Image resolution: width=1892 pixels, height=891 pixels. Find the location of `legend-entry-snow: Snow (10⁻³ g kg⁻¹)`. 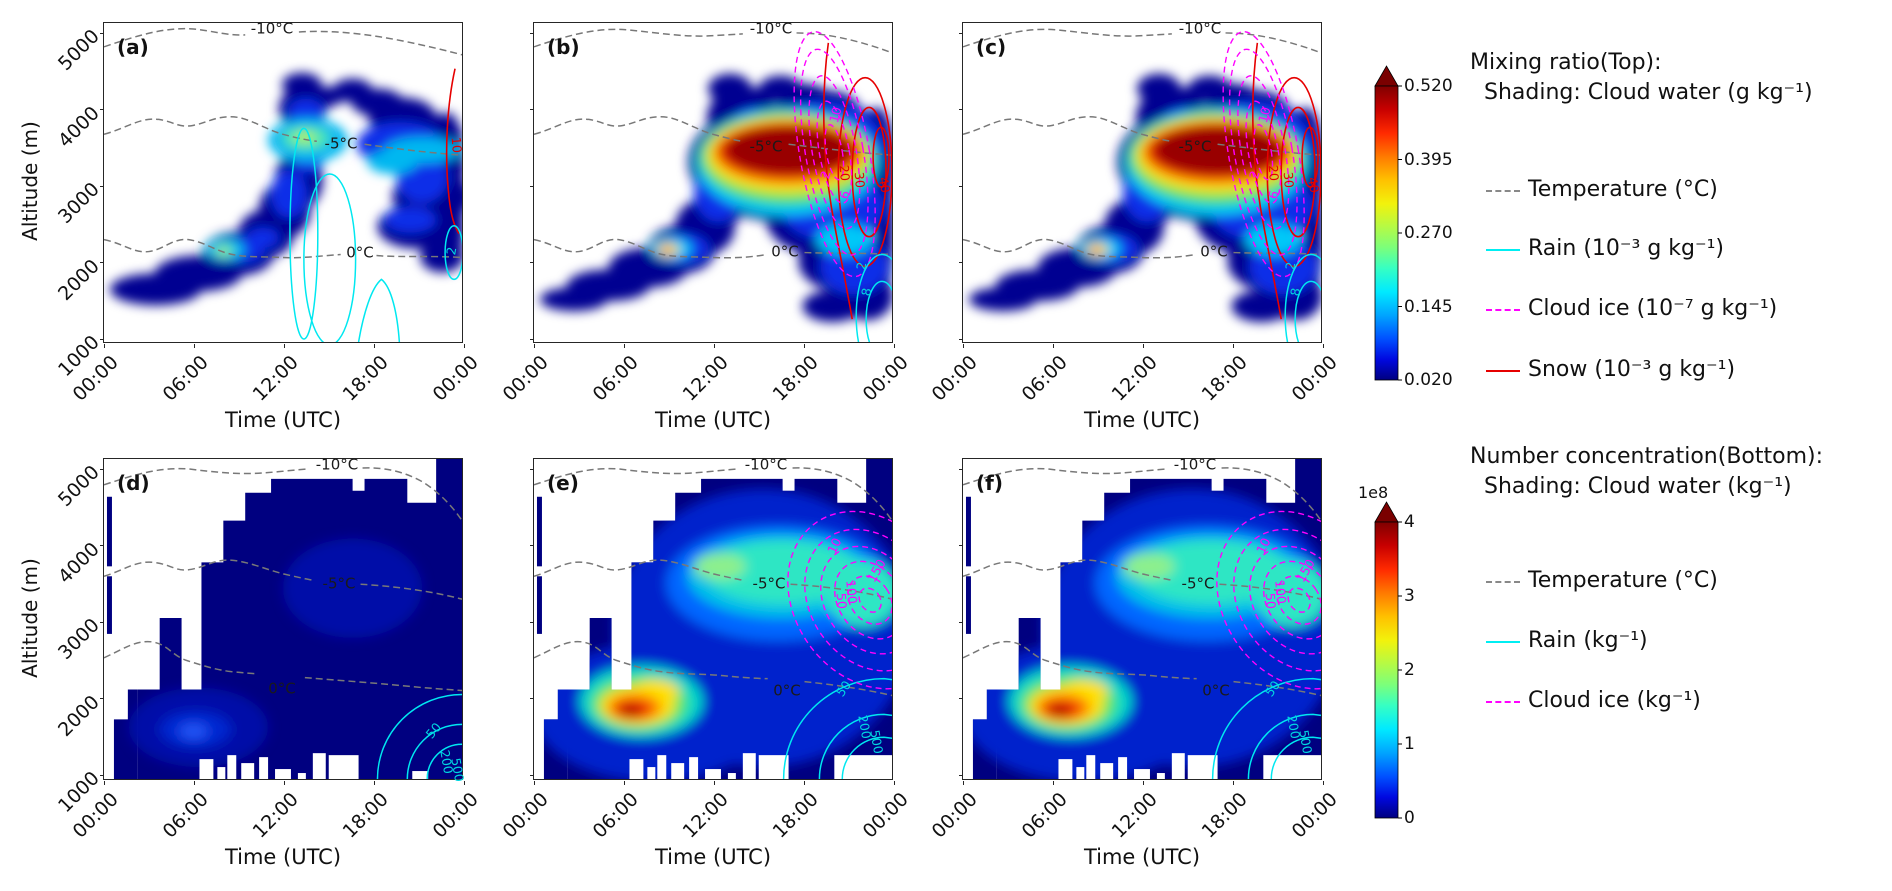

legend-entry-snow: Snow (10⁻³ g kg⁻¹) is located at coordinates (1632, 369).